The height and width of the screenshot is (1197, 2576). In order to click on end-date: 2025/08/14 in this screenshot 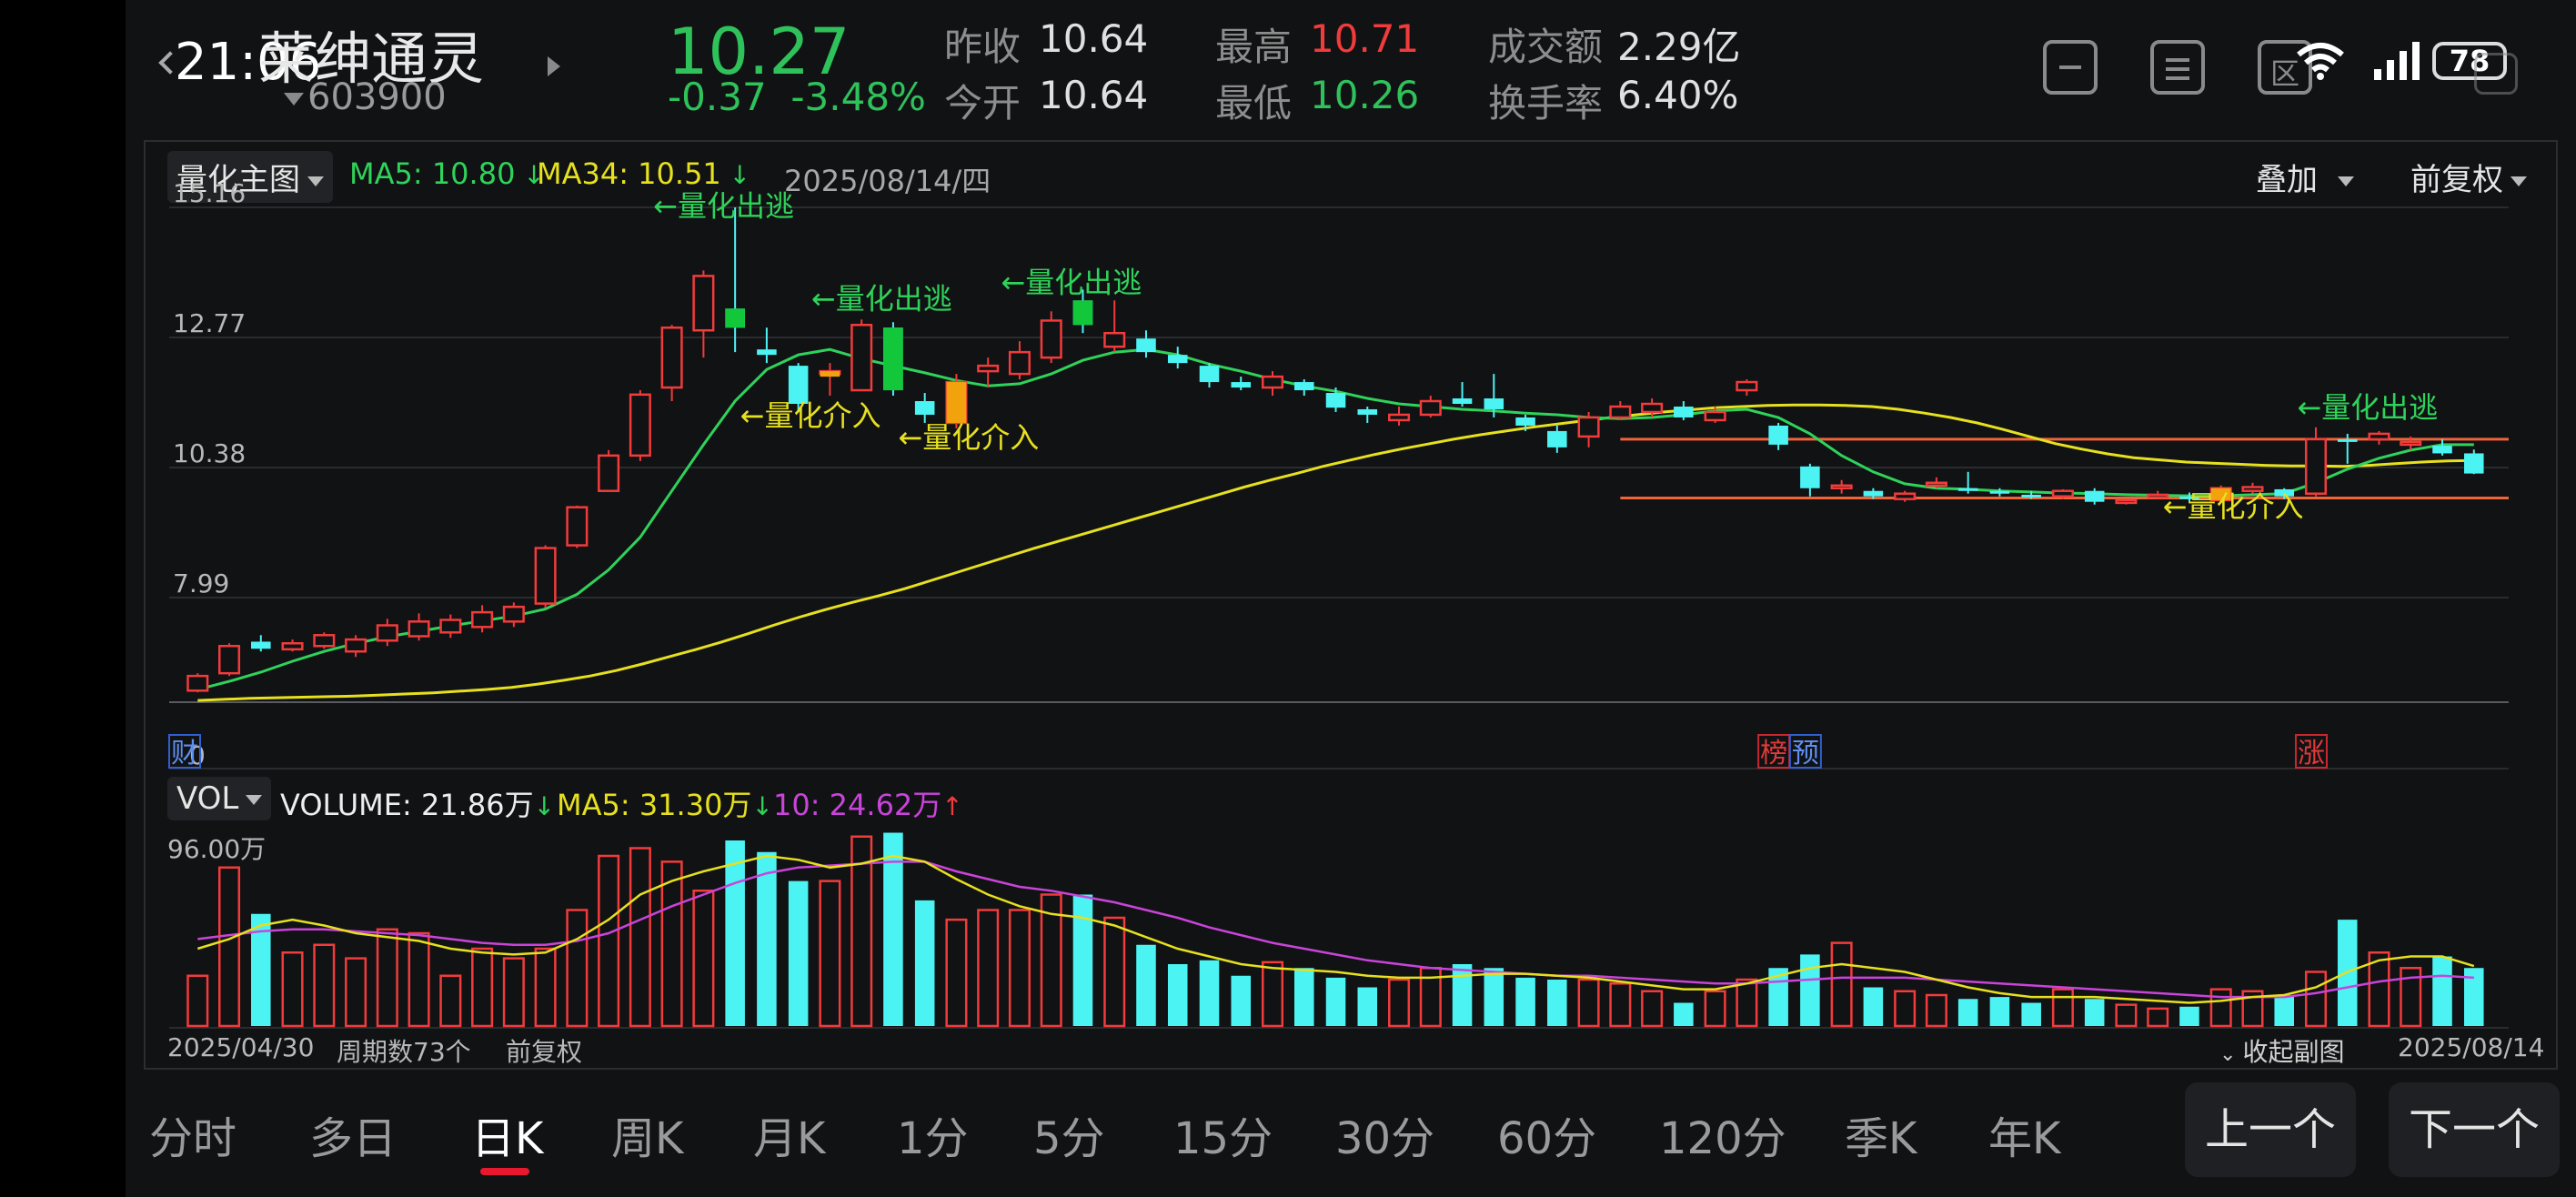, I will do `click(2471, 1047)`.